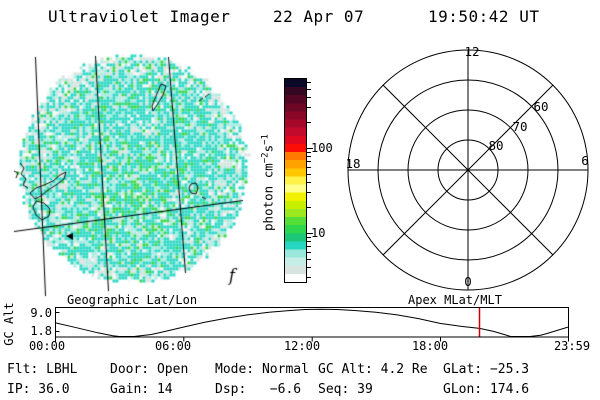 This screenshot has height=400, width=600. I want to click on status-door-value: Open, so click(169, 369).